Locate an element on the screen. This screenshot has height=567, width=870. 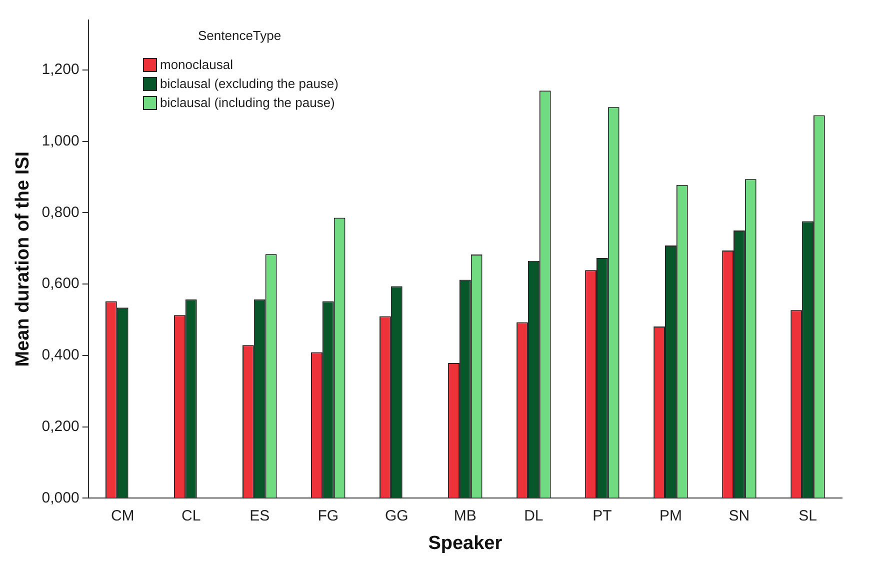
legend-label: biclausal (excluding the pause) is located at coordinates (249, 83).